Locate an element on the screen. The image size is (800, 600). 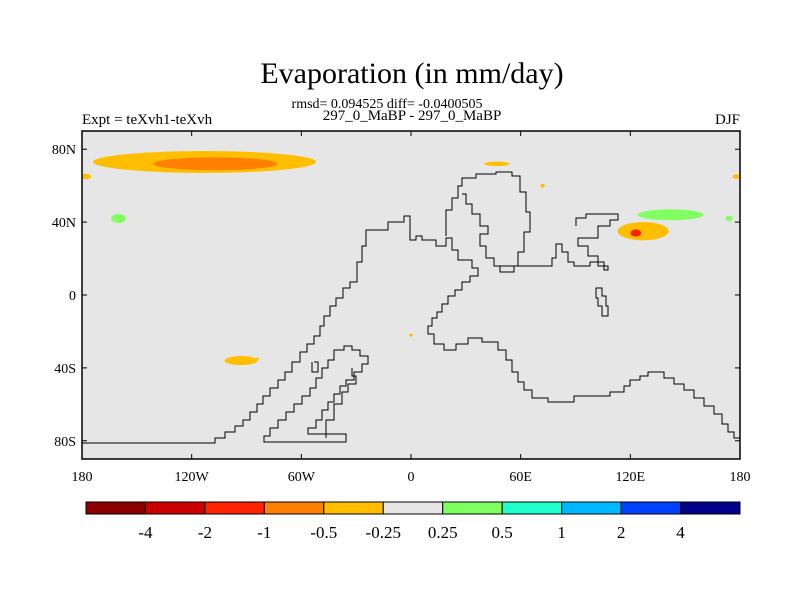
colorbar-label-3: -0.5 is located at coordinates (323, 532).